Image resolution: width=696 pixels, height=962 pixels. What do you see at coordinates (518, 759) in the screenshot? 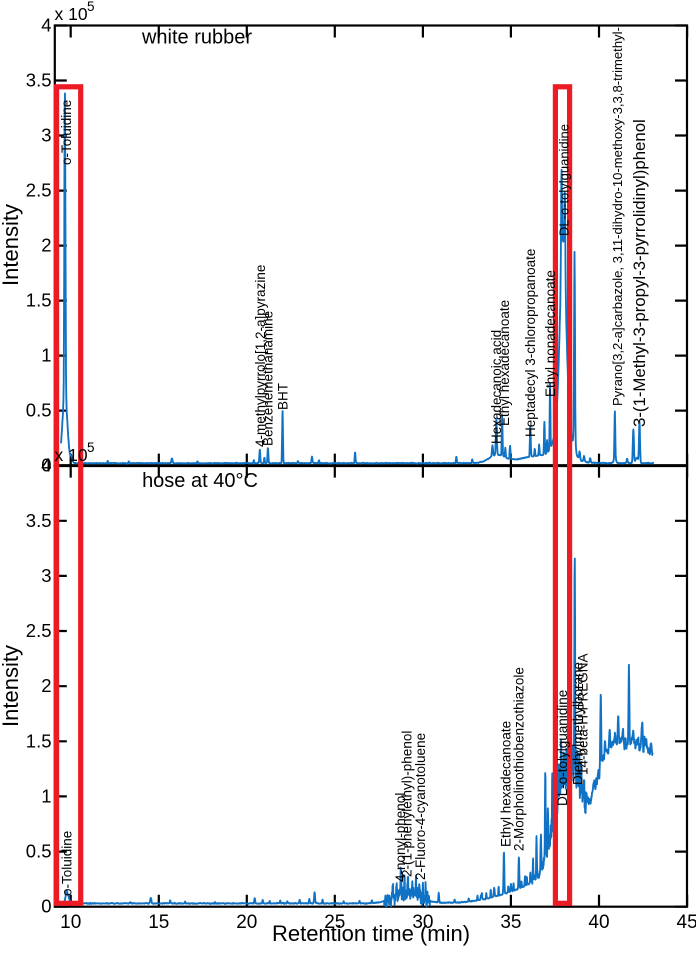
I see `svg-text: 2-Morpholinothiobenzothiazole` at bounding box center [518, 759].